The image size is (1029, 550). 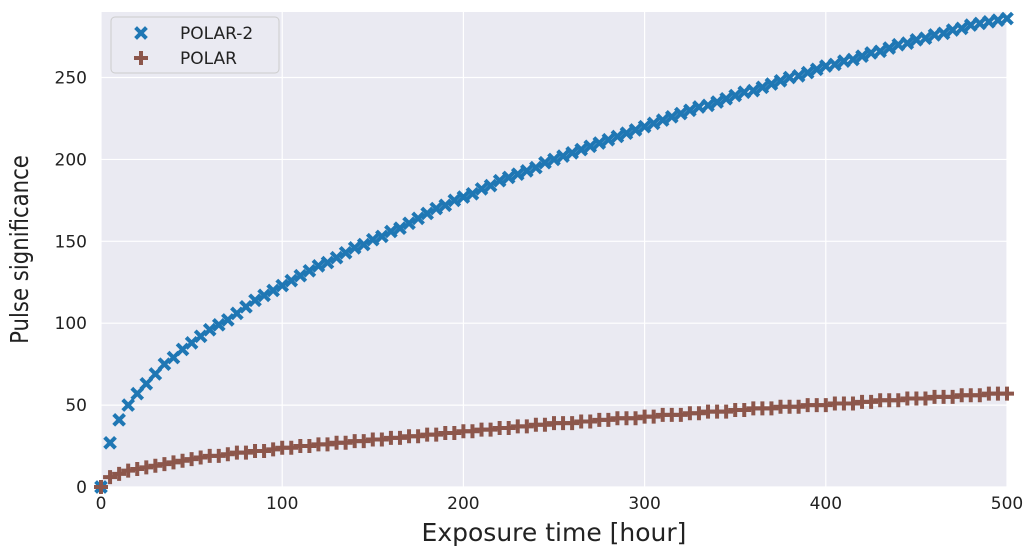 What do you see at coordinates (71, 324) in the screenshot?
I see `y-tick-label: 100` at bounding box center [71, 324].